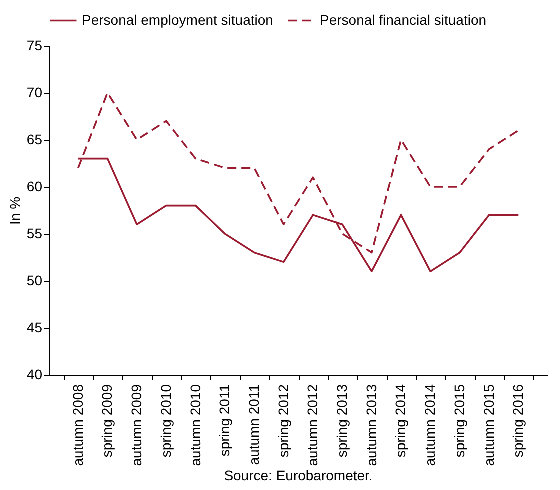 The image size is (560, 490). What do you see at coordinates (312, 425) in the screenshot?
I see `x-tick-label: autumn 2012` at bounding box center [312, 425].